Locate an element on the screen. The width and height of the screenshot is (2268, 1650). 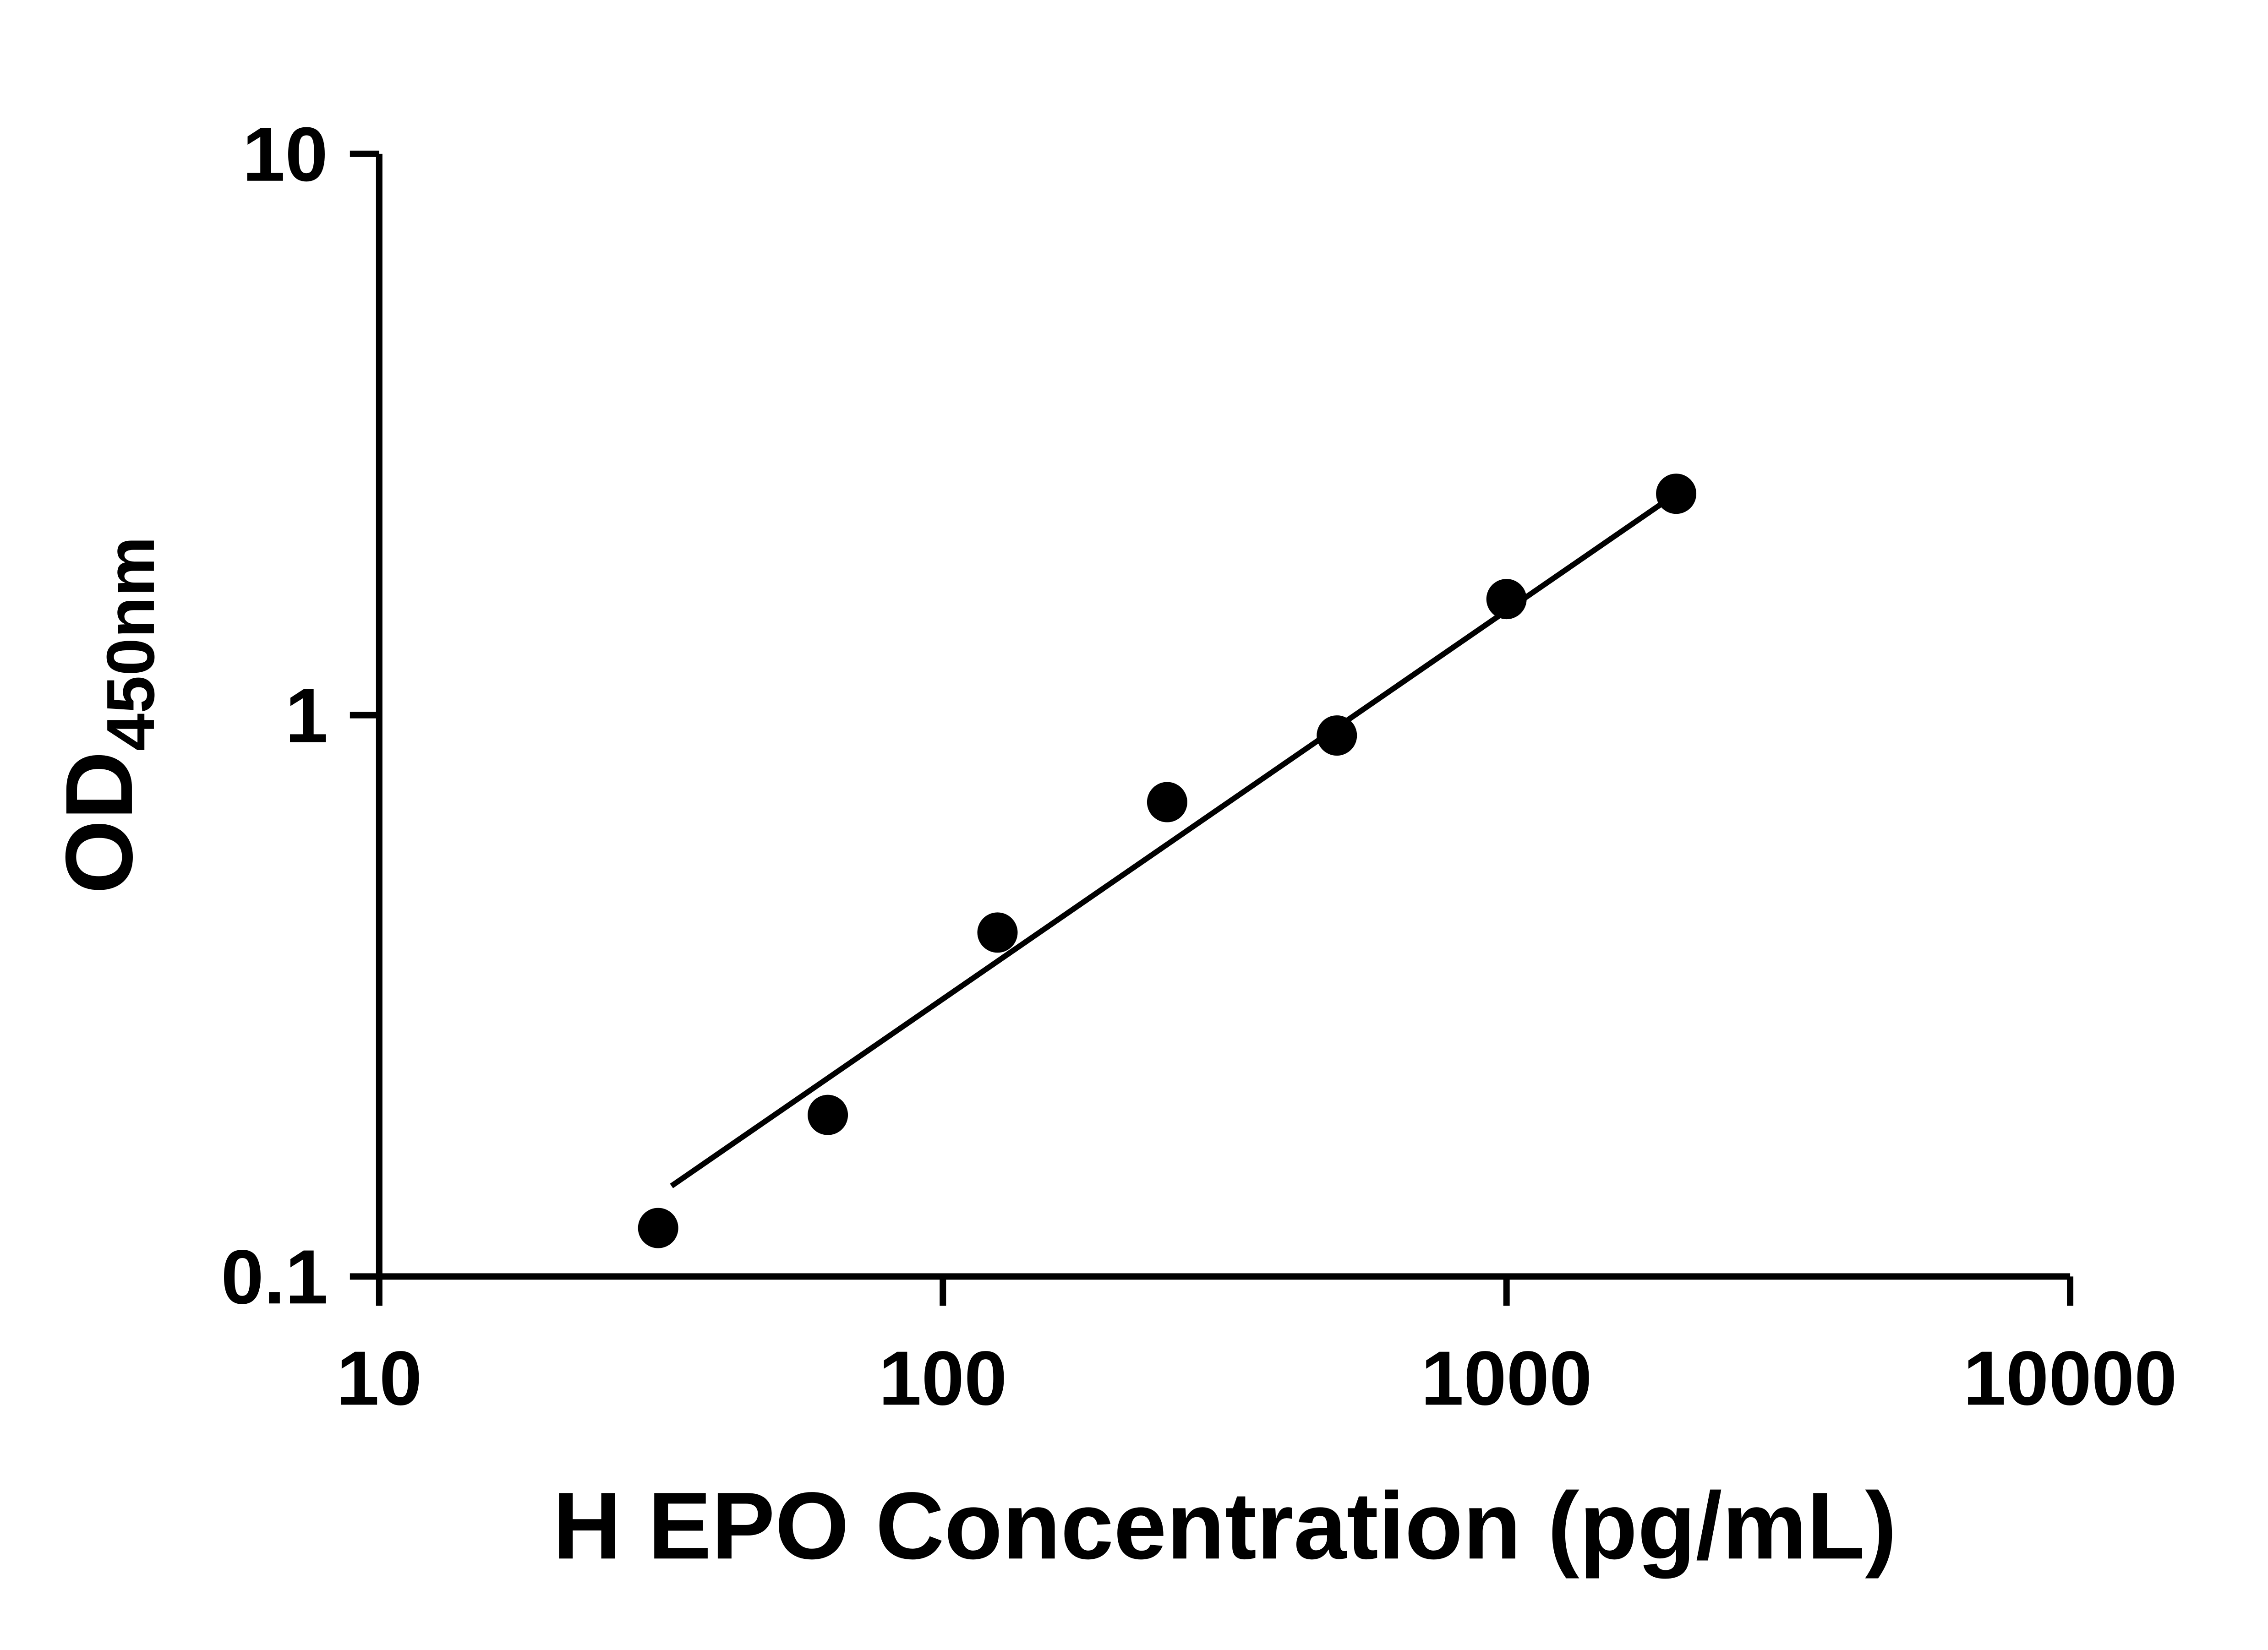
y-tick-label: 1 is located at coordinates (306, 715).